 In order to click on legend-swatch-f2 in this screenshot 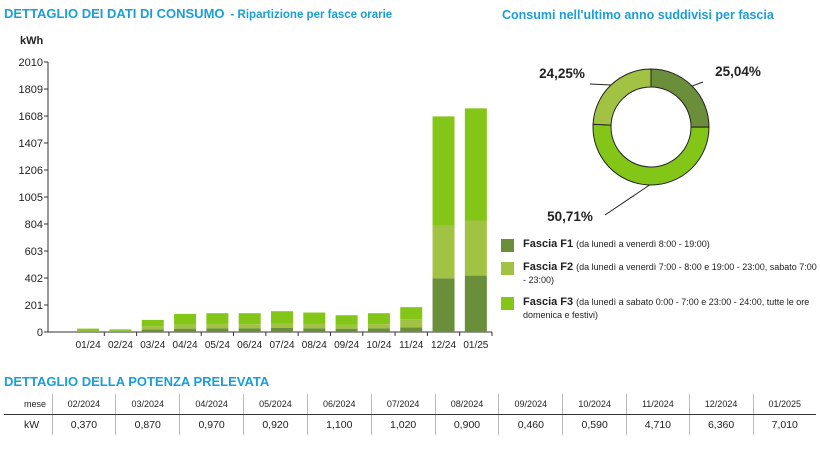, I will do `click(507, 268)`.